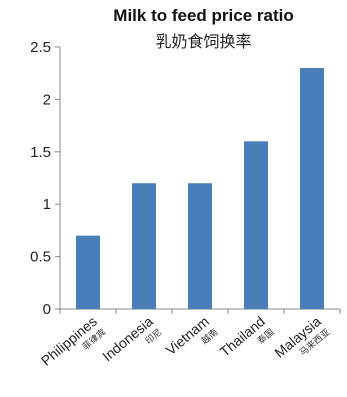 The width and height of the screenshot is (347, 397). What do you see at coordinates (40, 152) in the screenshot?
I see `y-tick-label: 1.5` at bounding box center [40, 152].